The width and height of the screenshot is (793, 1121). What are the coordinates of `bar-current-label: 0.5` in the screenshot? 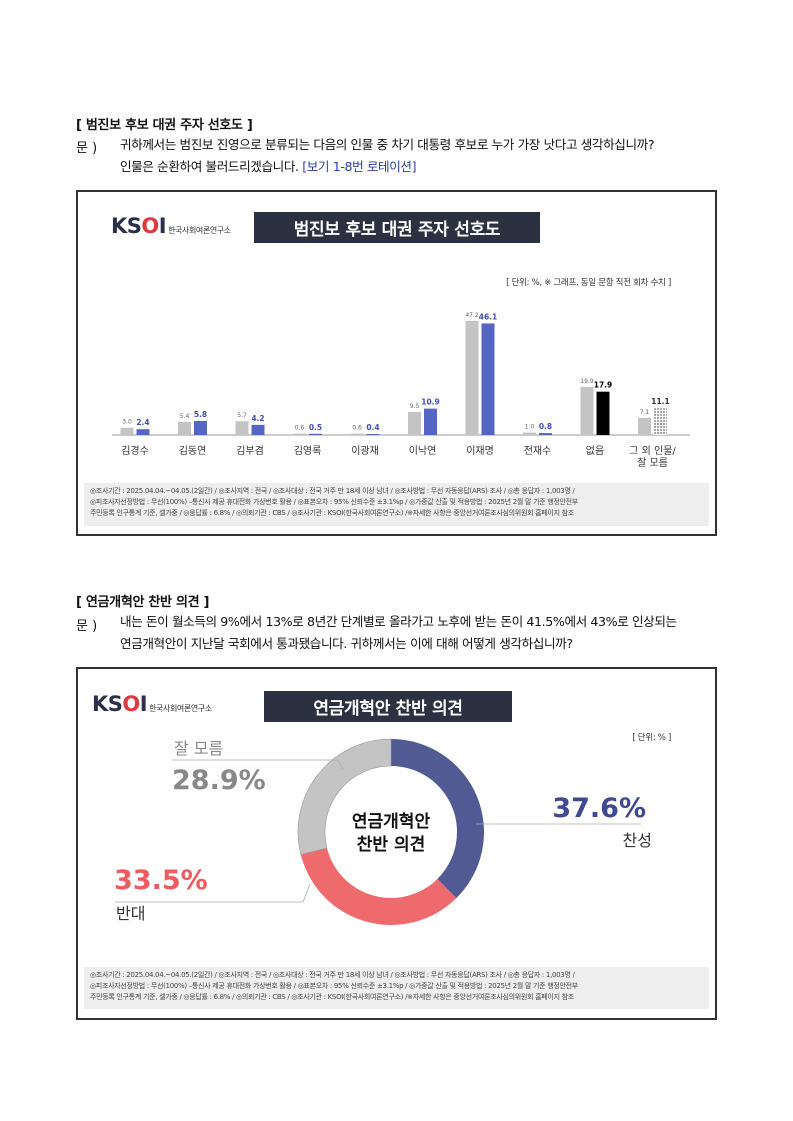 It's located at (315, 427).